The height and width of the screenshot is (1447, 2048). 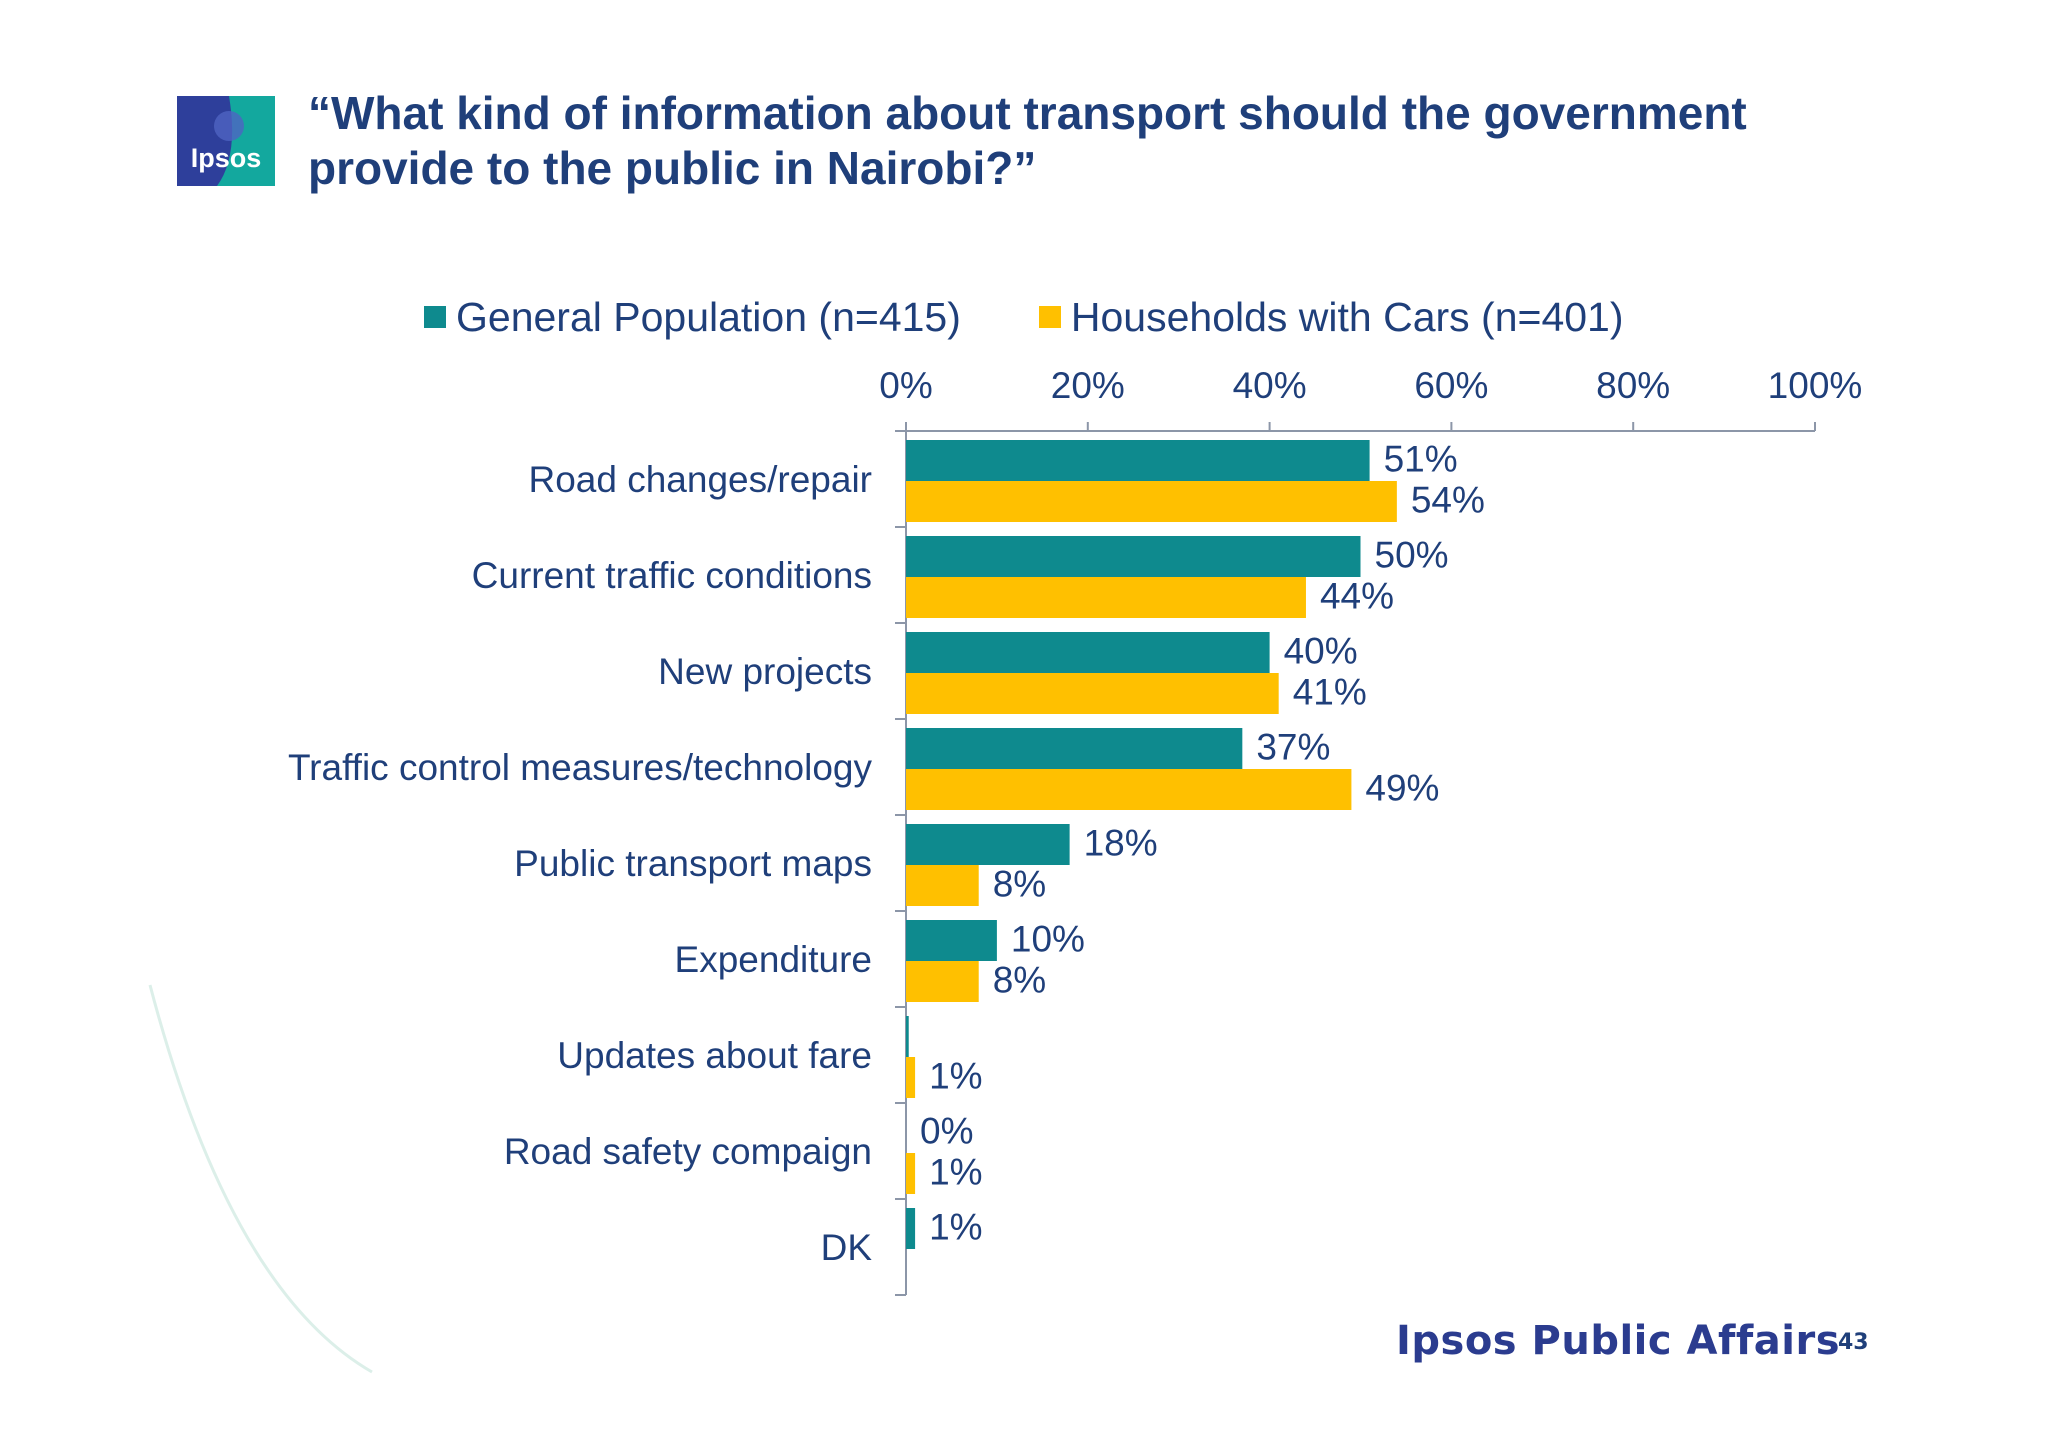 I want to click on data-label: 49%, so click(x=1402, y=788).